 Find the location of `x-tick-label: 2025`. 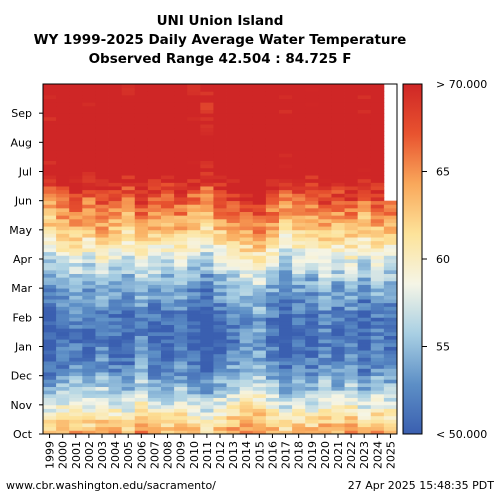

x-tick-label: 2025 is located at coordinates (390, 455).